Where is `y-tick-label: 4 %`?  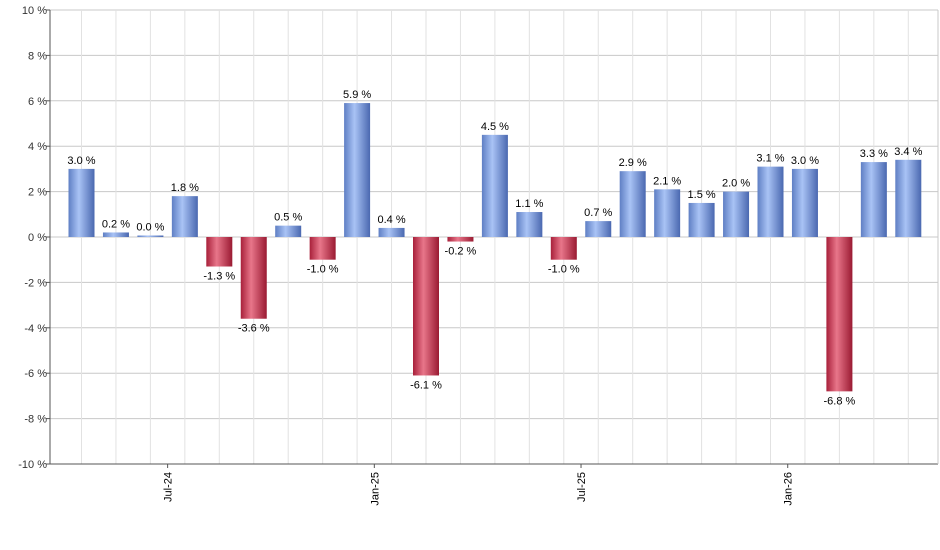 y-tick-label: 4 % is located at coordinates (37, 147).